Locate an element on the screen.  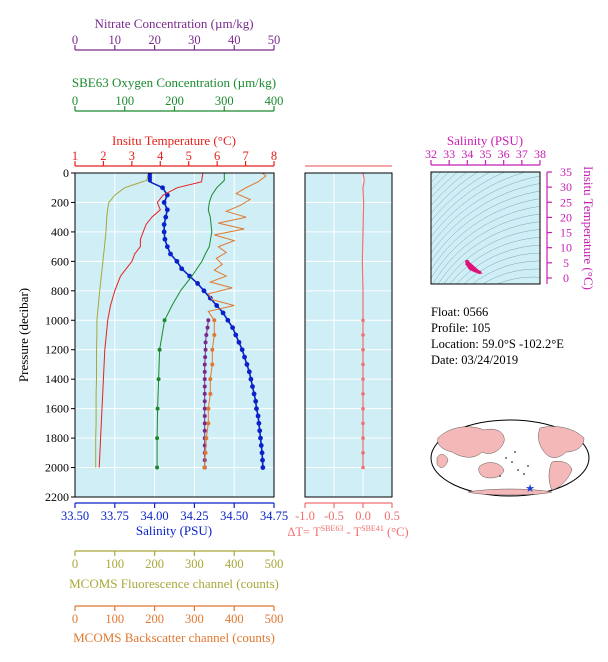
map-islands is located at coordinates (514, 464).